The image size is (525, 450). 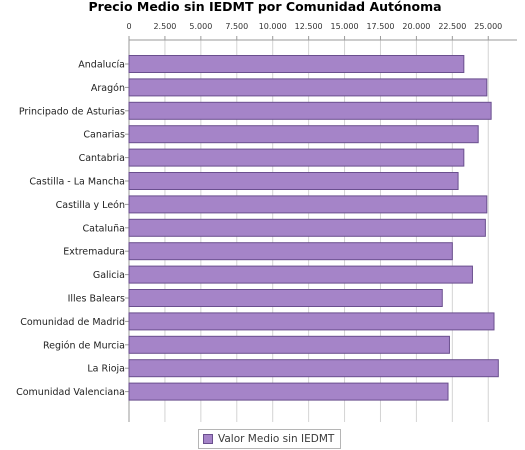 I want to click on category-label: Región de Murcia, so click(x=84, y=345).